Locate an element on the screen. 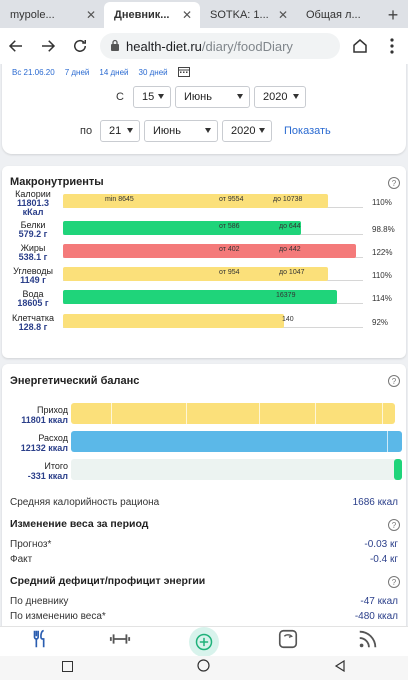 This screenshot has width=408, height=680. app-bottom-nav is located at coordinates (204, 641).